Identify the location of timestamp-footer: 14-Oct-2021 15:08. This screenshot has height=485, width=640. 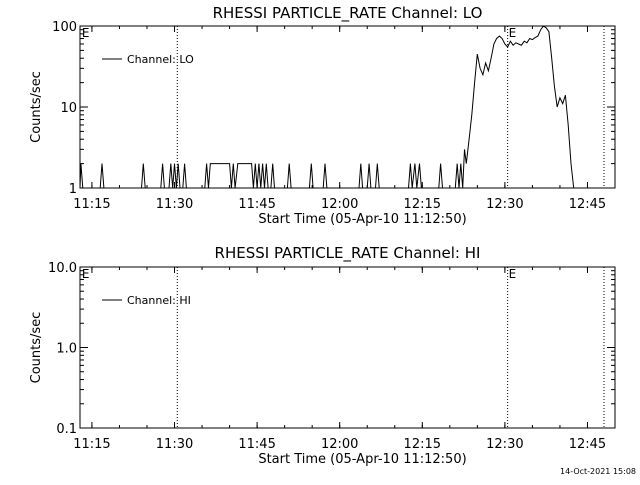
(598, 471).